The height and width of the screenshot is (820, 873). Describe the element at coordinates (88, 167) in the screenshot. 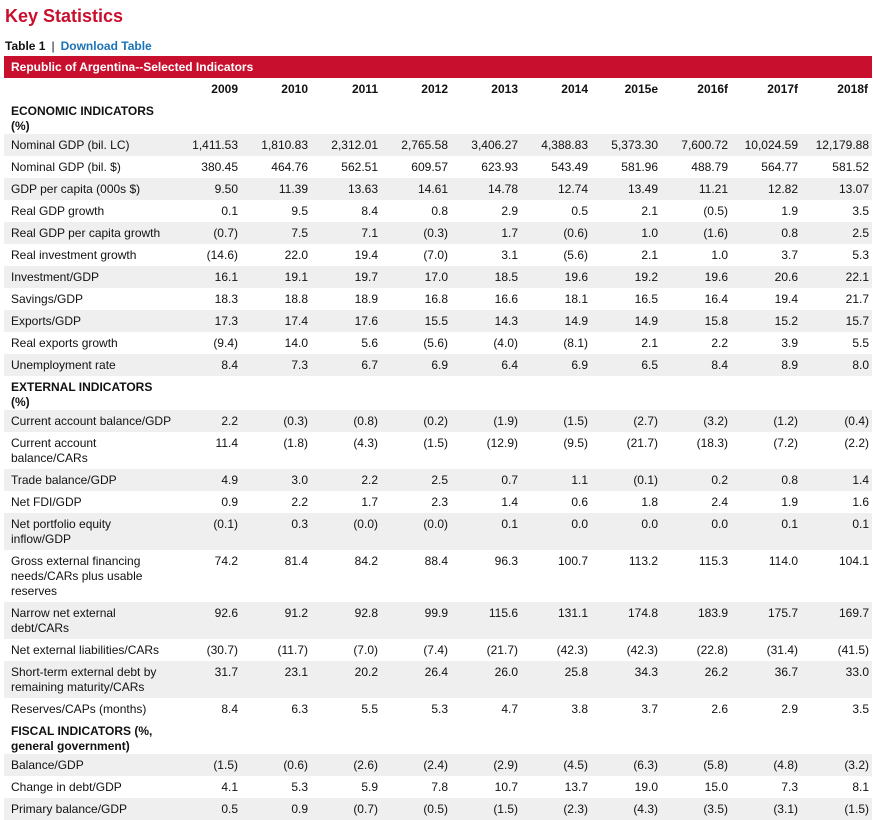

I see `row-label: Nominal GDP (bil. $)` at that location.